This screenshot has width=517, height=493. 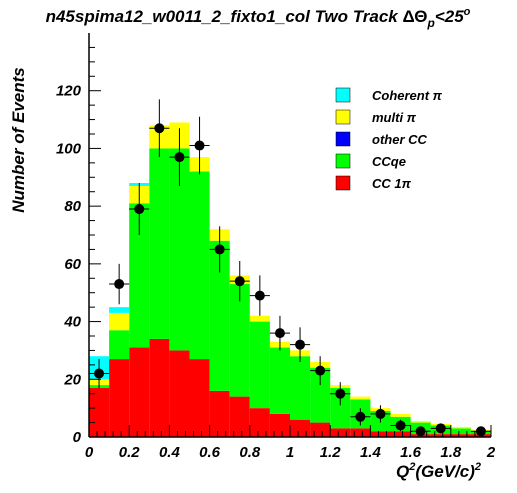 I want to click on x-axis-label-sup1: 2, so click(x=411, y=467).